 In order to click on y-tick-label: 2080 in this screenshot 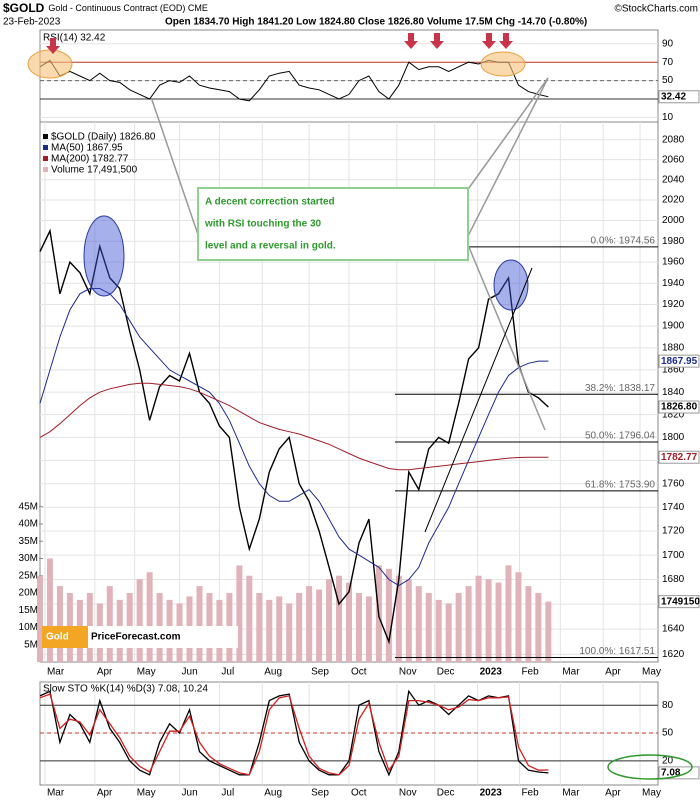, I will do `click(673, 139)`.